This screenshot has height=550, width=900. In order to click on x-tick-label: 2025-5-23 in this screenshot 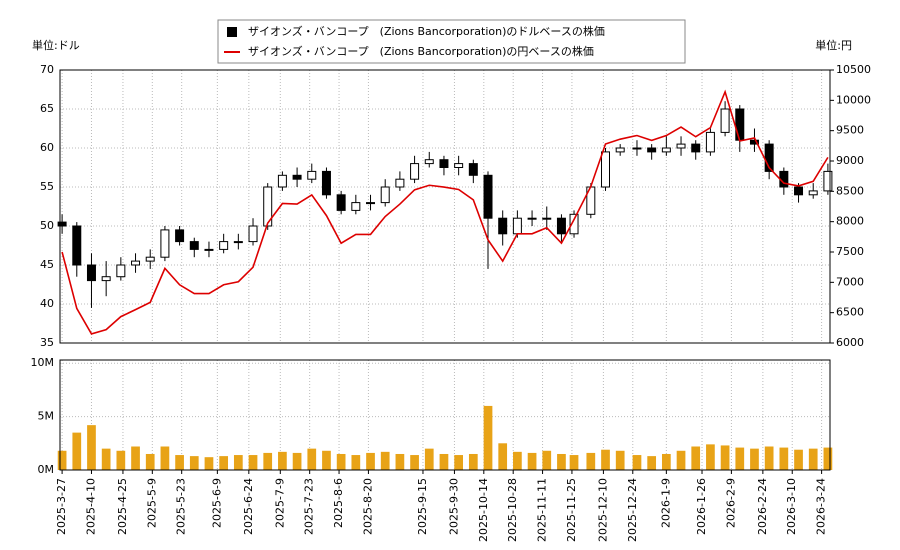, I will do `click(181, 506)`.